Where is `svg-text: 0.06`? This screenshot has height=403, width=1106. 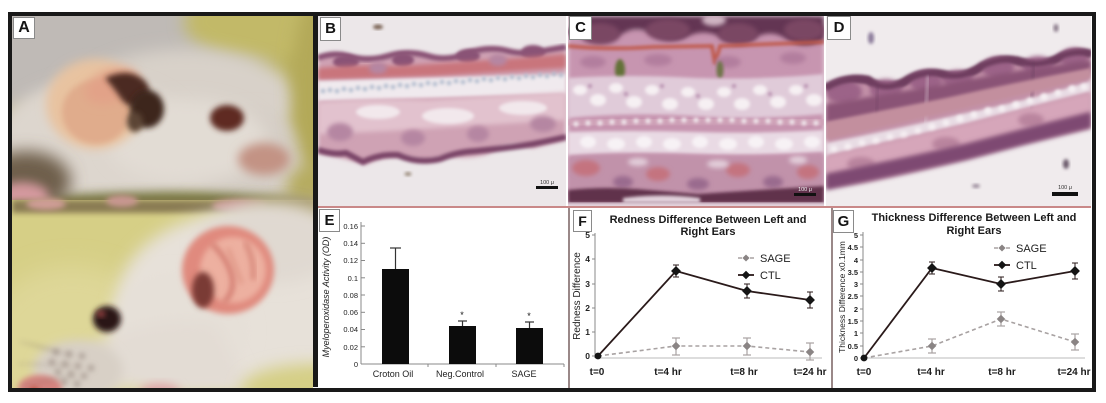
svg-text: 0.06 is located at coordinates (350, 312).